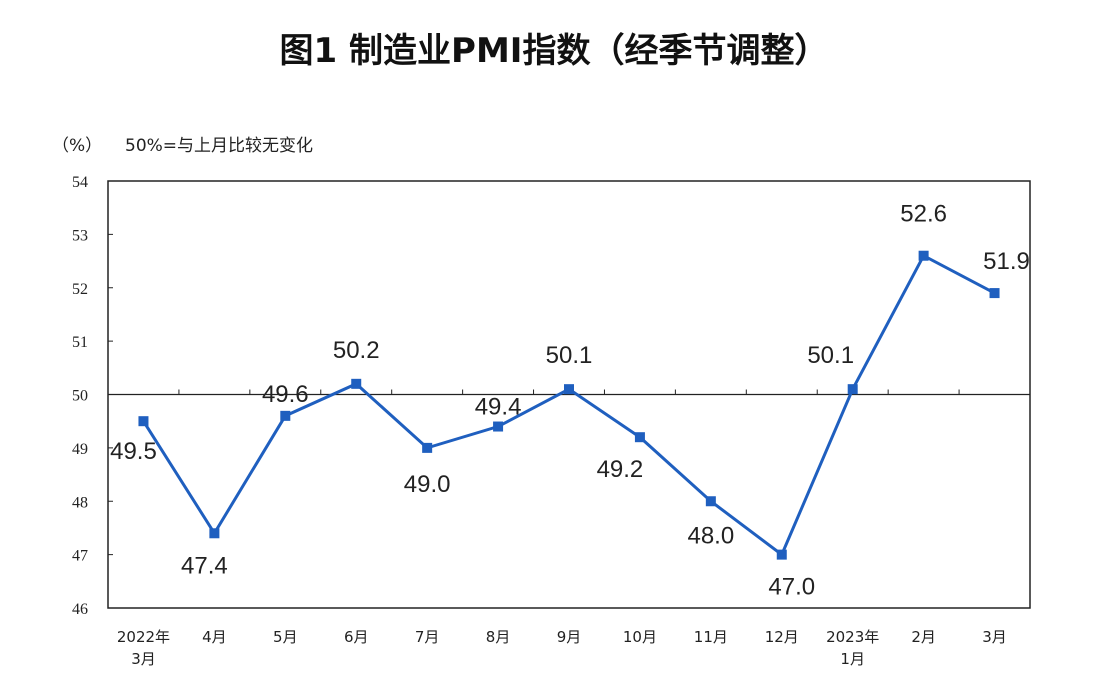 Image resolution: width=1108 pixels, height=698 pixels. Describe the element at coordinates (143, 637) in the screenshot. I see `x-tick-label: 2022年` at that location.